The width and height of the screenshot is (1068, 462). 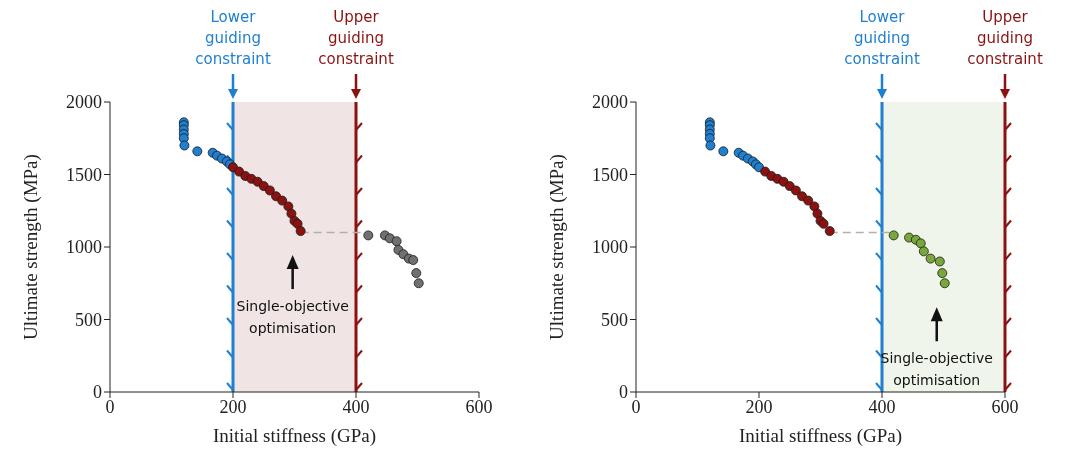 What do you see at coordinates (292, 317) in the screenshot?
I see `annotation: Single-objective optimisation` at bounding box center [292, 317].